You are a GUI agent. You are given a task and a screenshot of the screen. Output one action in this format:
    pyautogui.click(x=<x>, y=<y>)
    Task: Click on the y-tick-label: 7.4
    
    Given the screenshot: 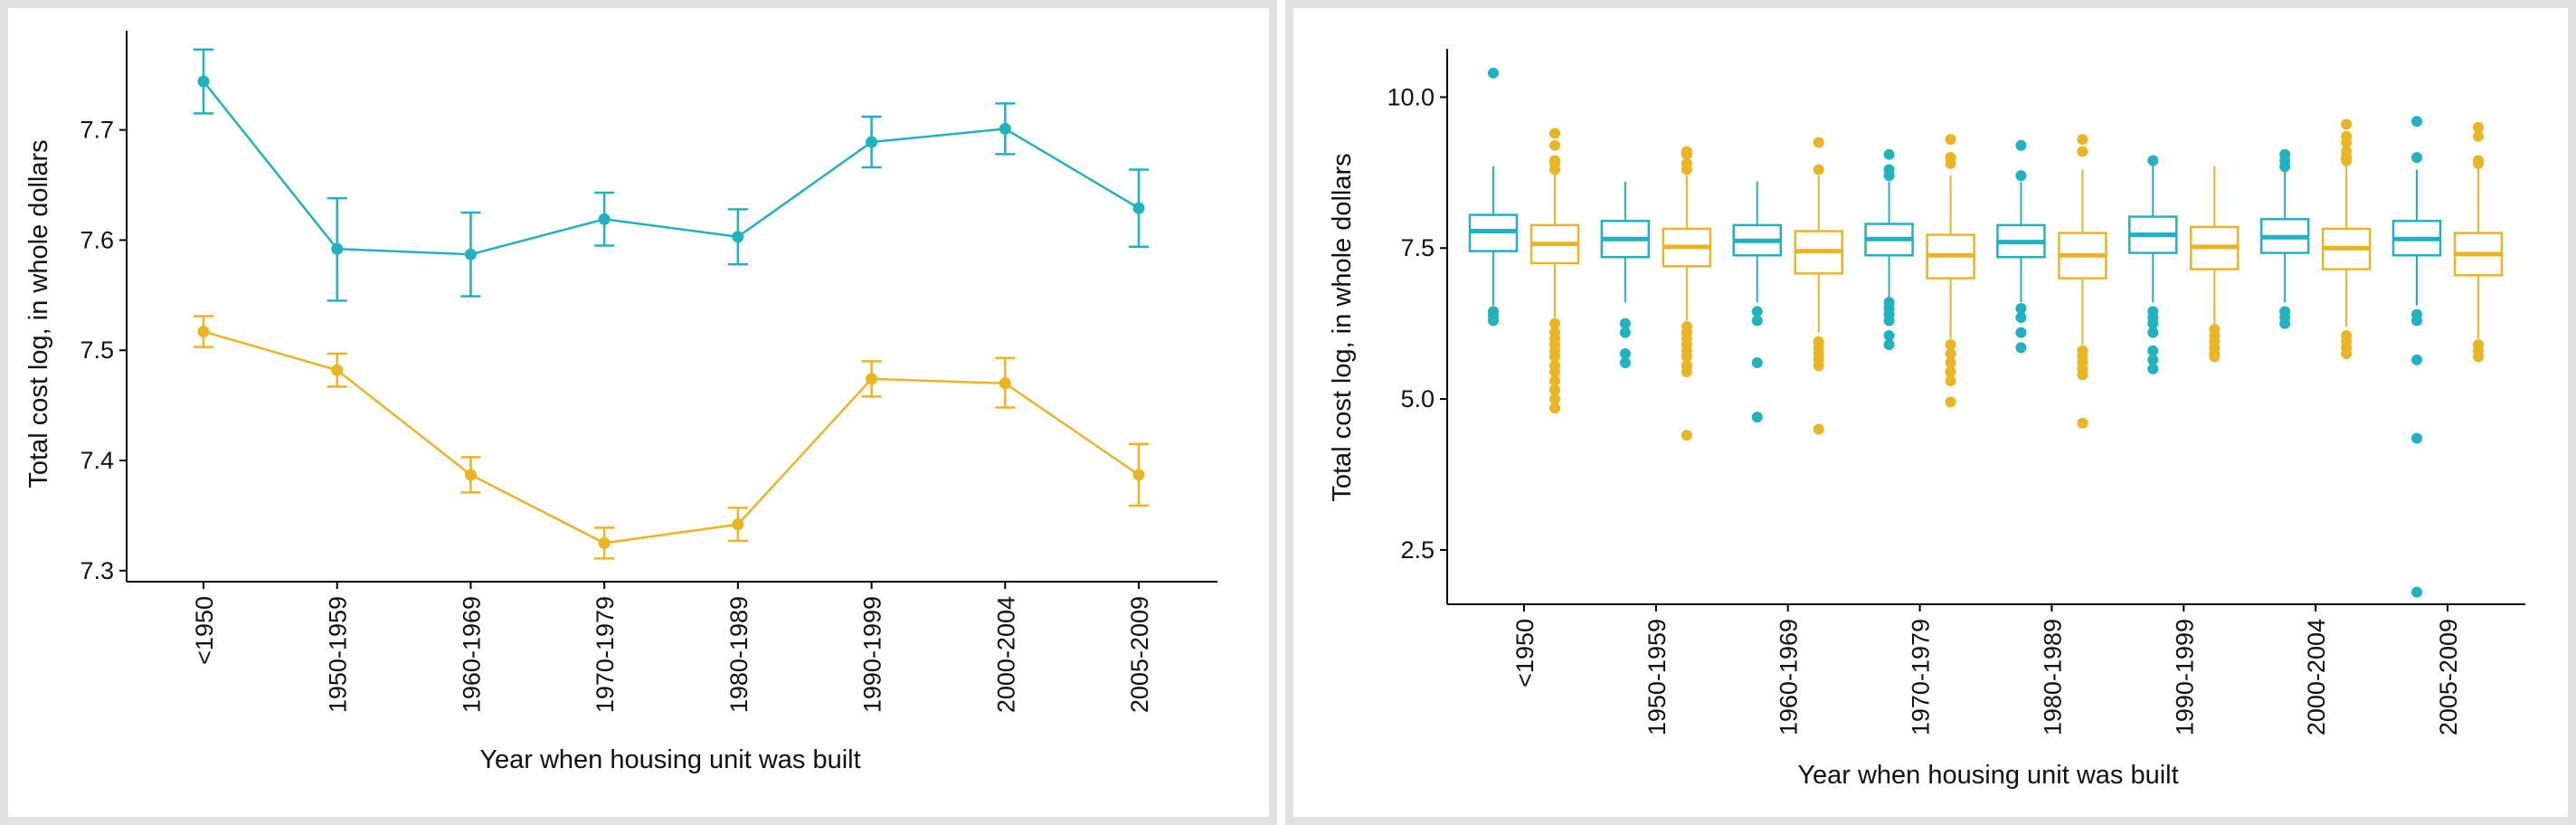 What is the action you would take?
    pyautogui.click(x=97, y=460)
    